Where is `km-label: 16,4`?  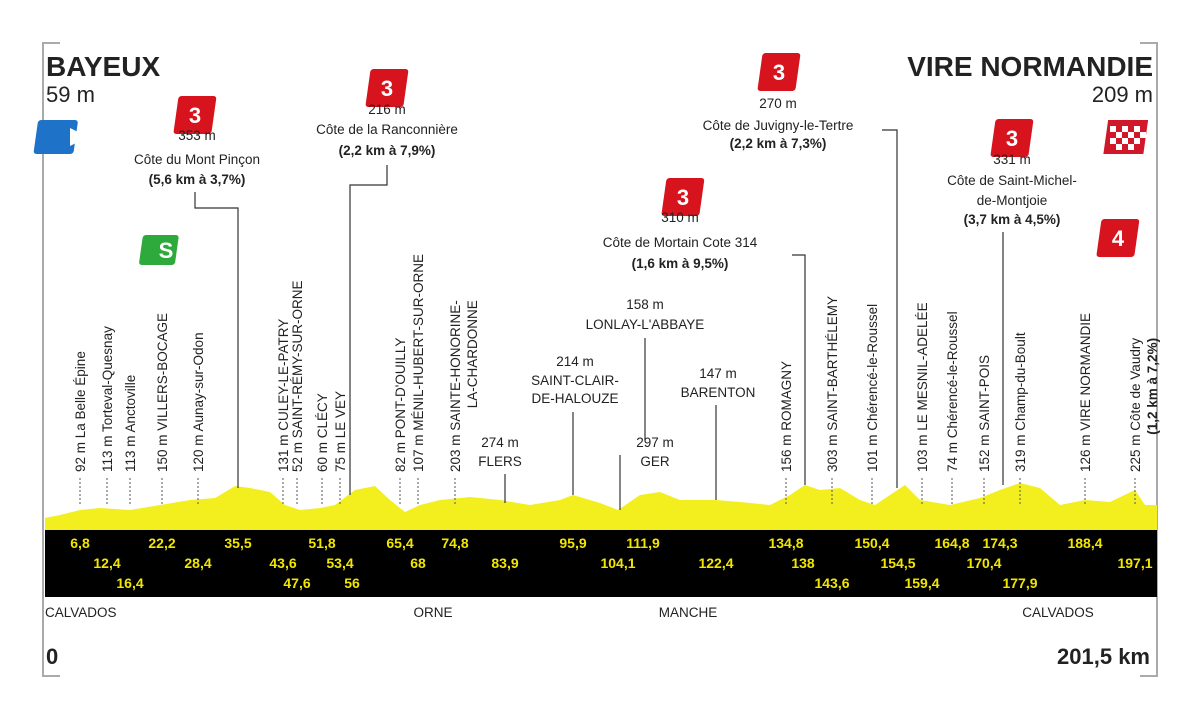 km-label: 16,4 is located at coordinates (129, 583).